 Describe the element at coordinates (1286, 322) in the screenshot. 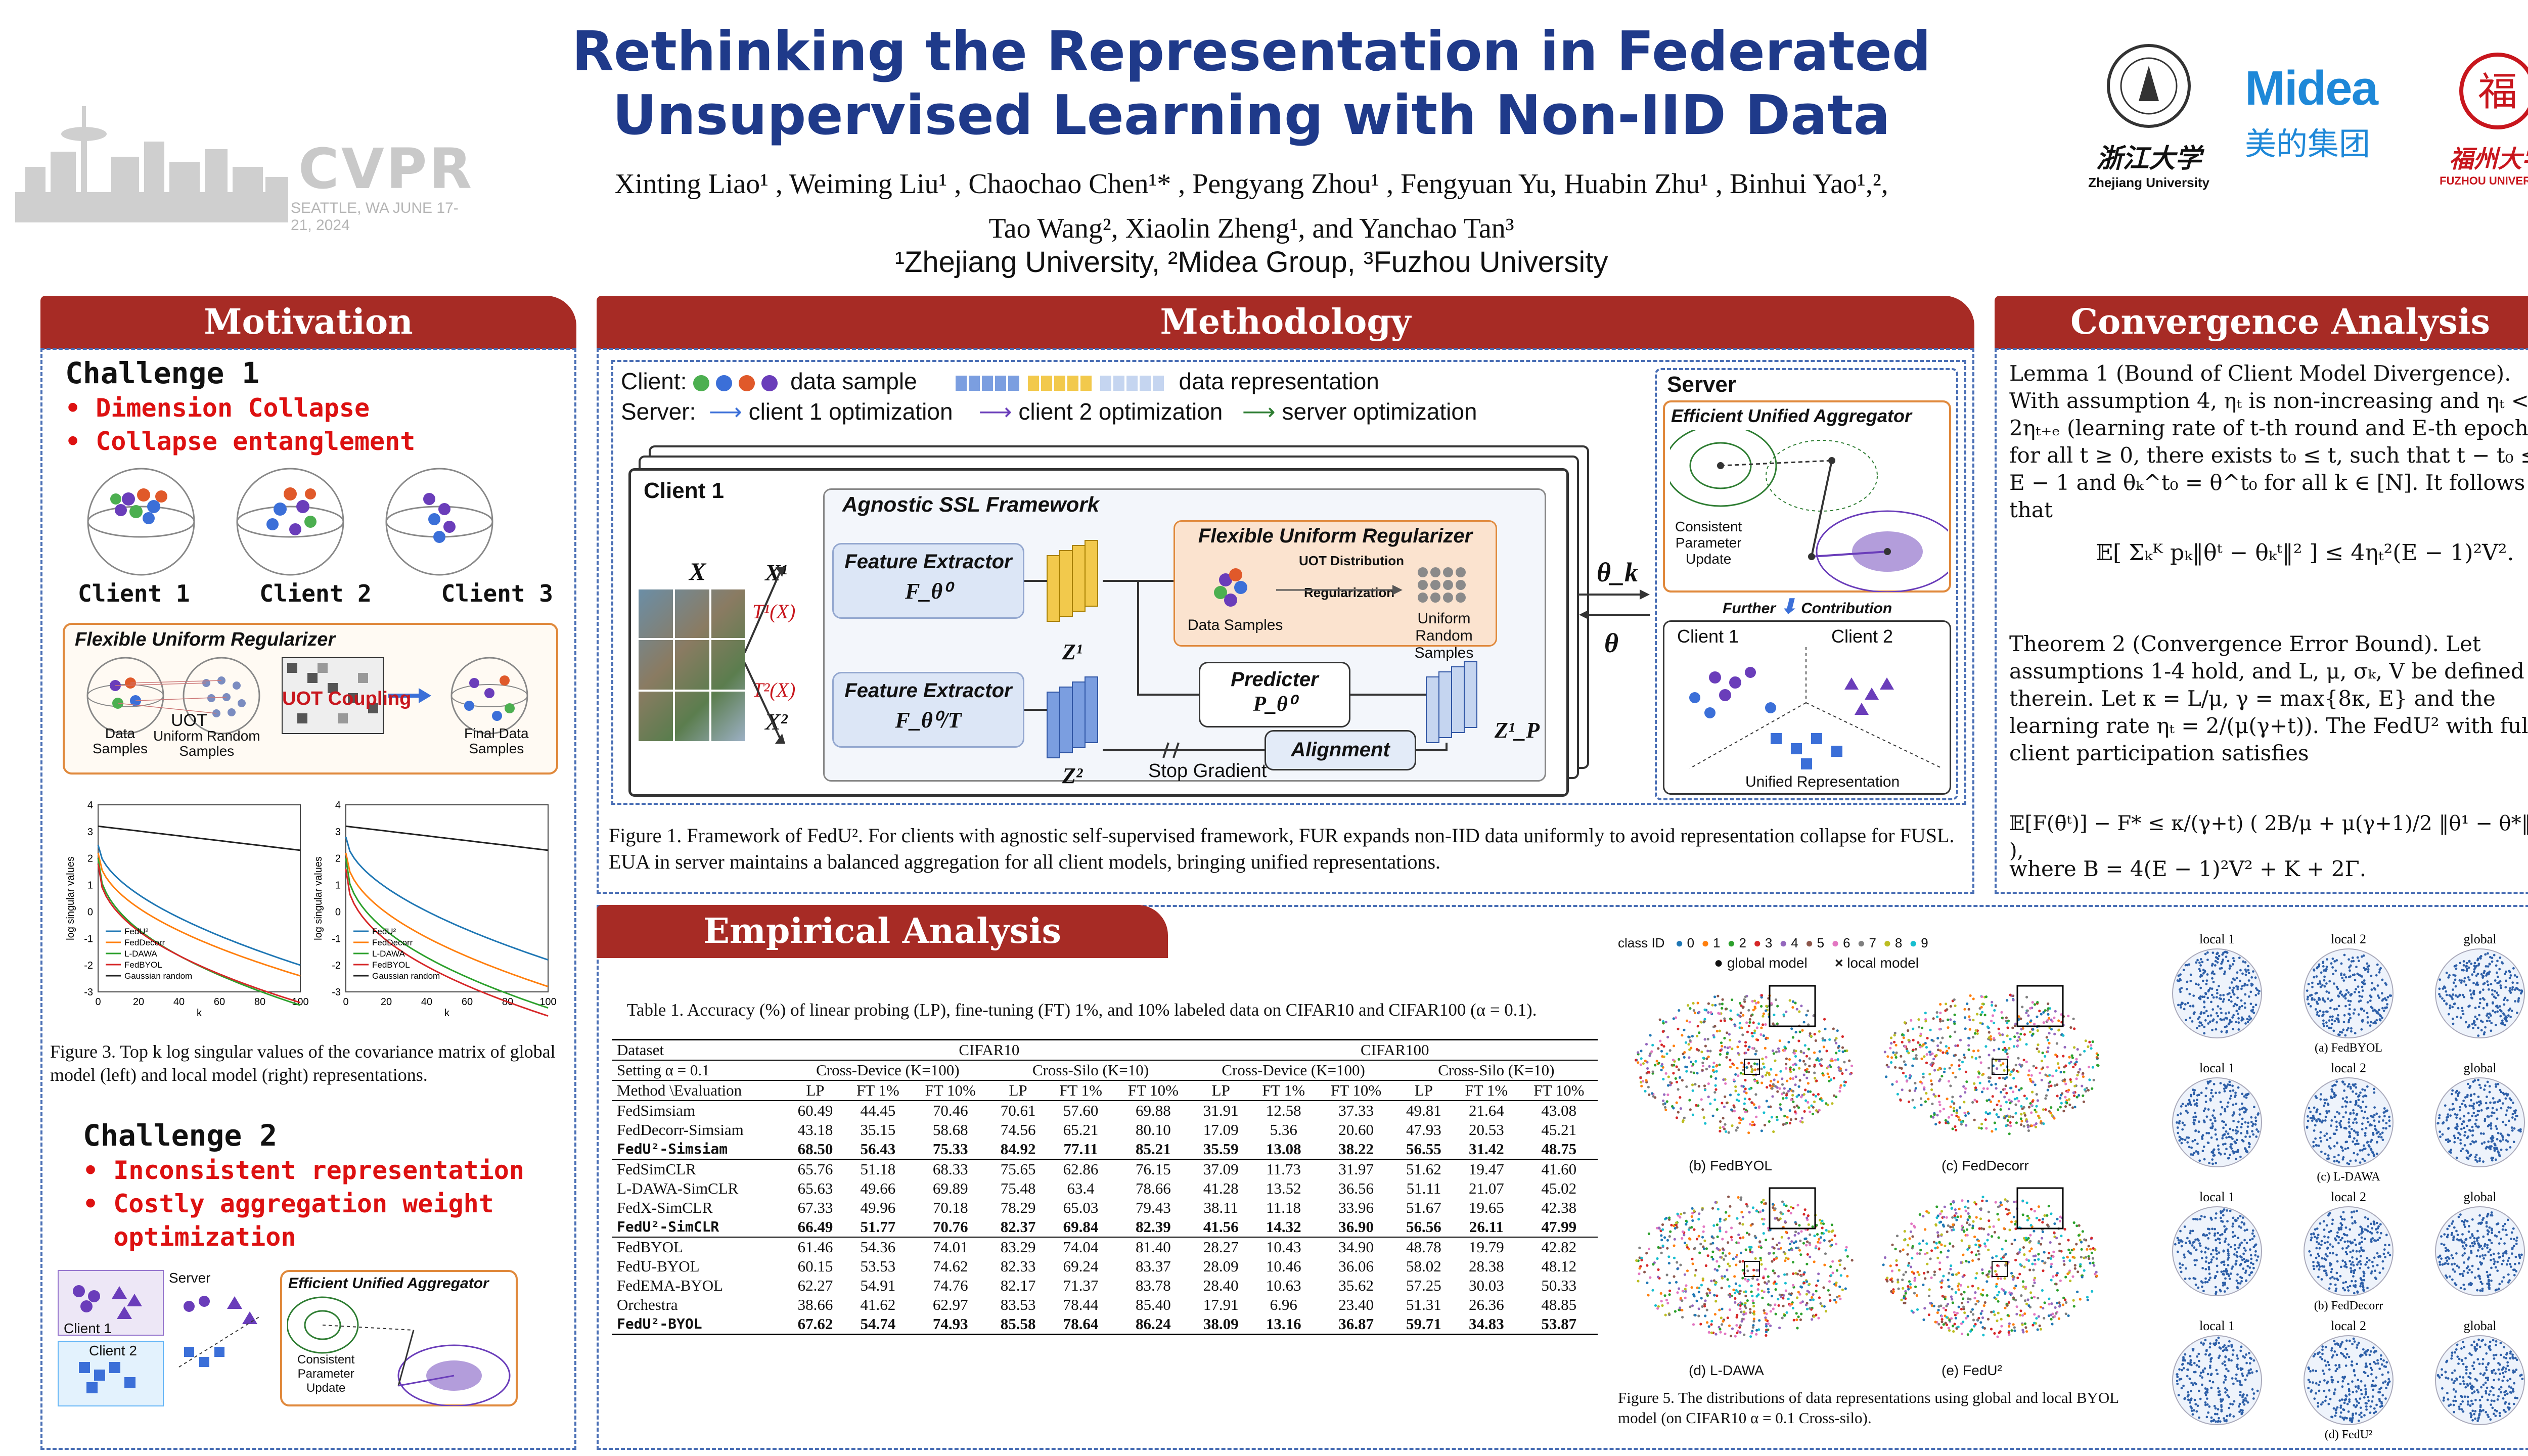

I see `methodology-heading: Methodology` at that location.